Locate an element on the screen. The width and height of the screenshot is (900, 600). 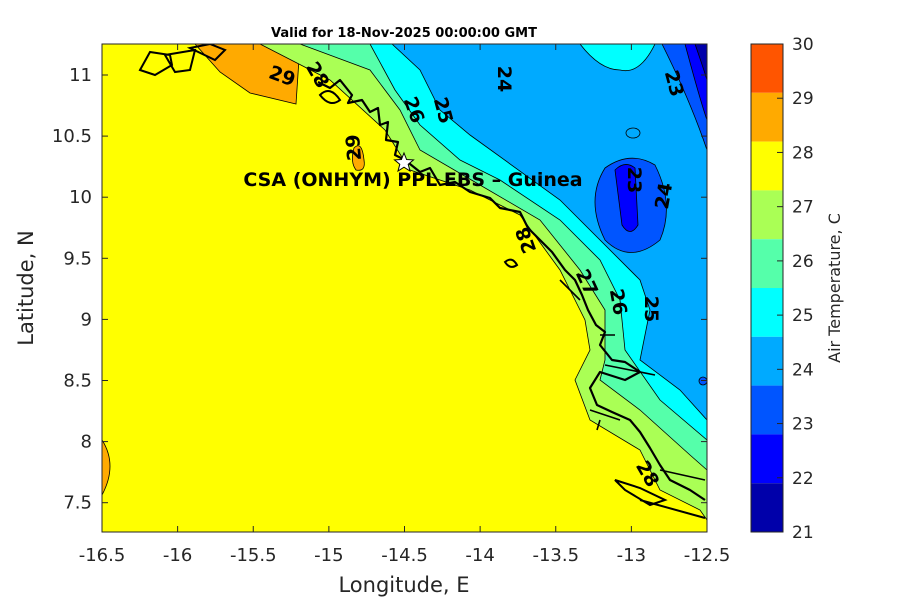
contour-label: 23 is located at coordinates (634, 180).